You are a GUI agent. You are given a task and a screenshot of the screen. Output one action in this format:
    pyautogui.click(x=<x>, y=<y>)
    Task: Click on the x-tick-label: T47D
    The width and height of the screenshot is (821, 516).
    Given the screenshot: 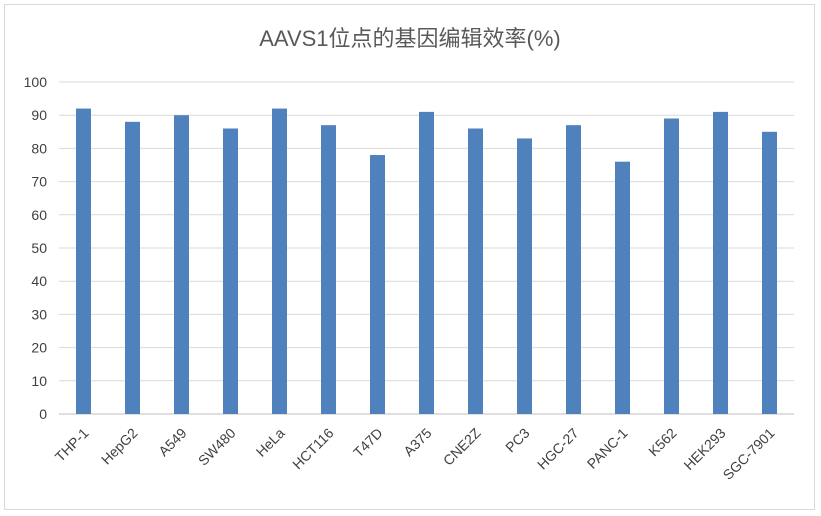 What is the action you would take?
    pyautogui.click(x=368, y=443)
    